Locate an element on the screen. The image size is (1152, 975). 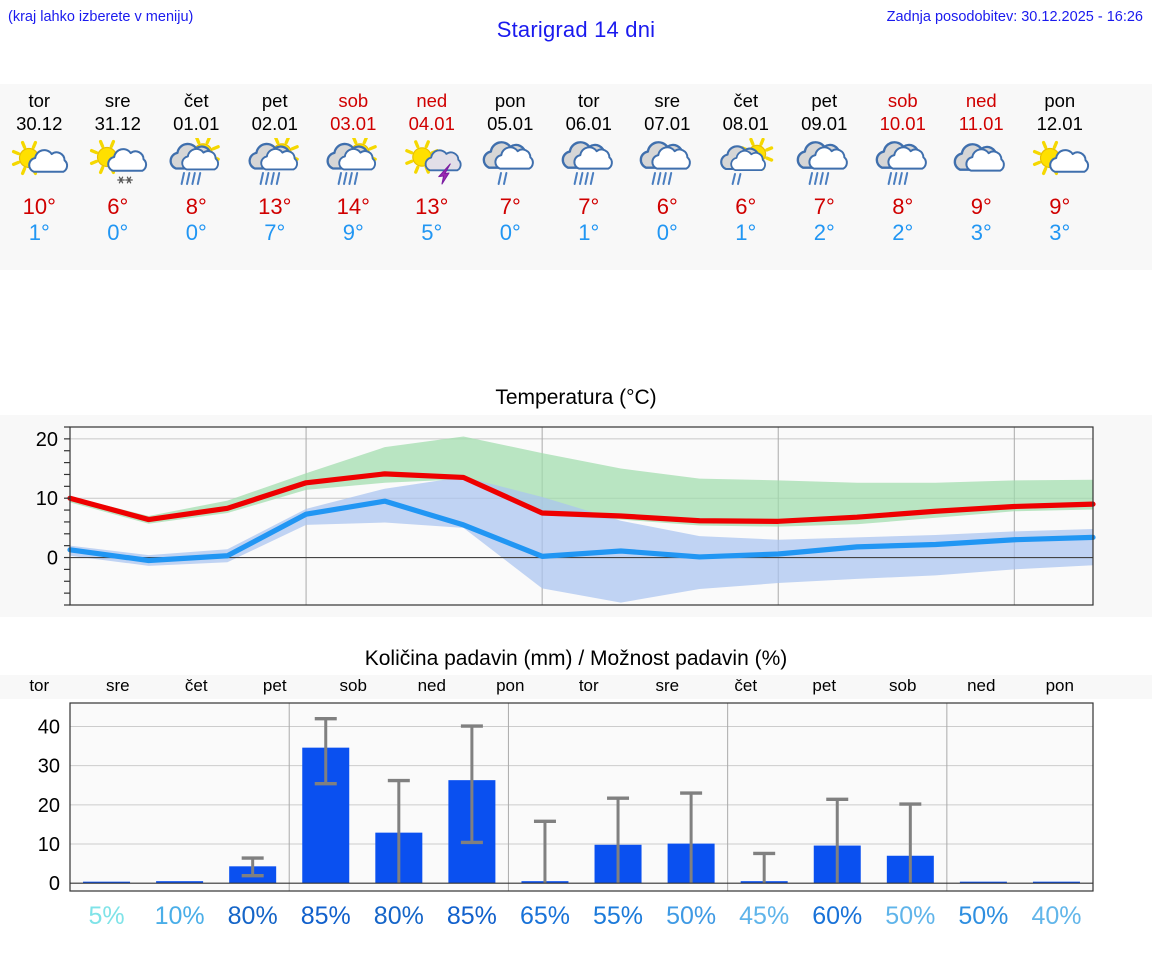
sun-cloud-storm-icon is located at coordinates (432, 164).